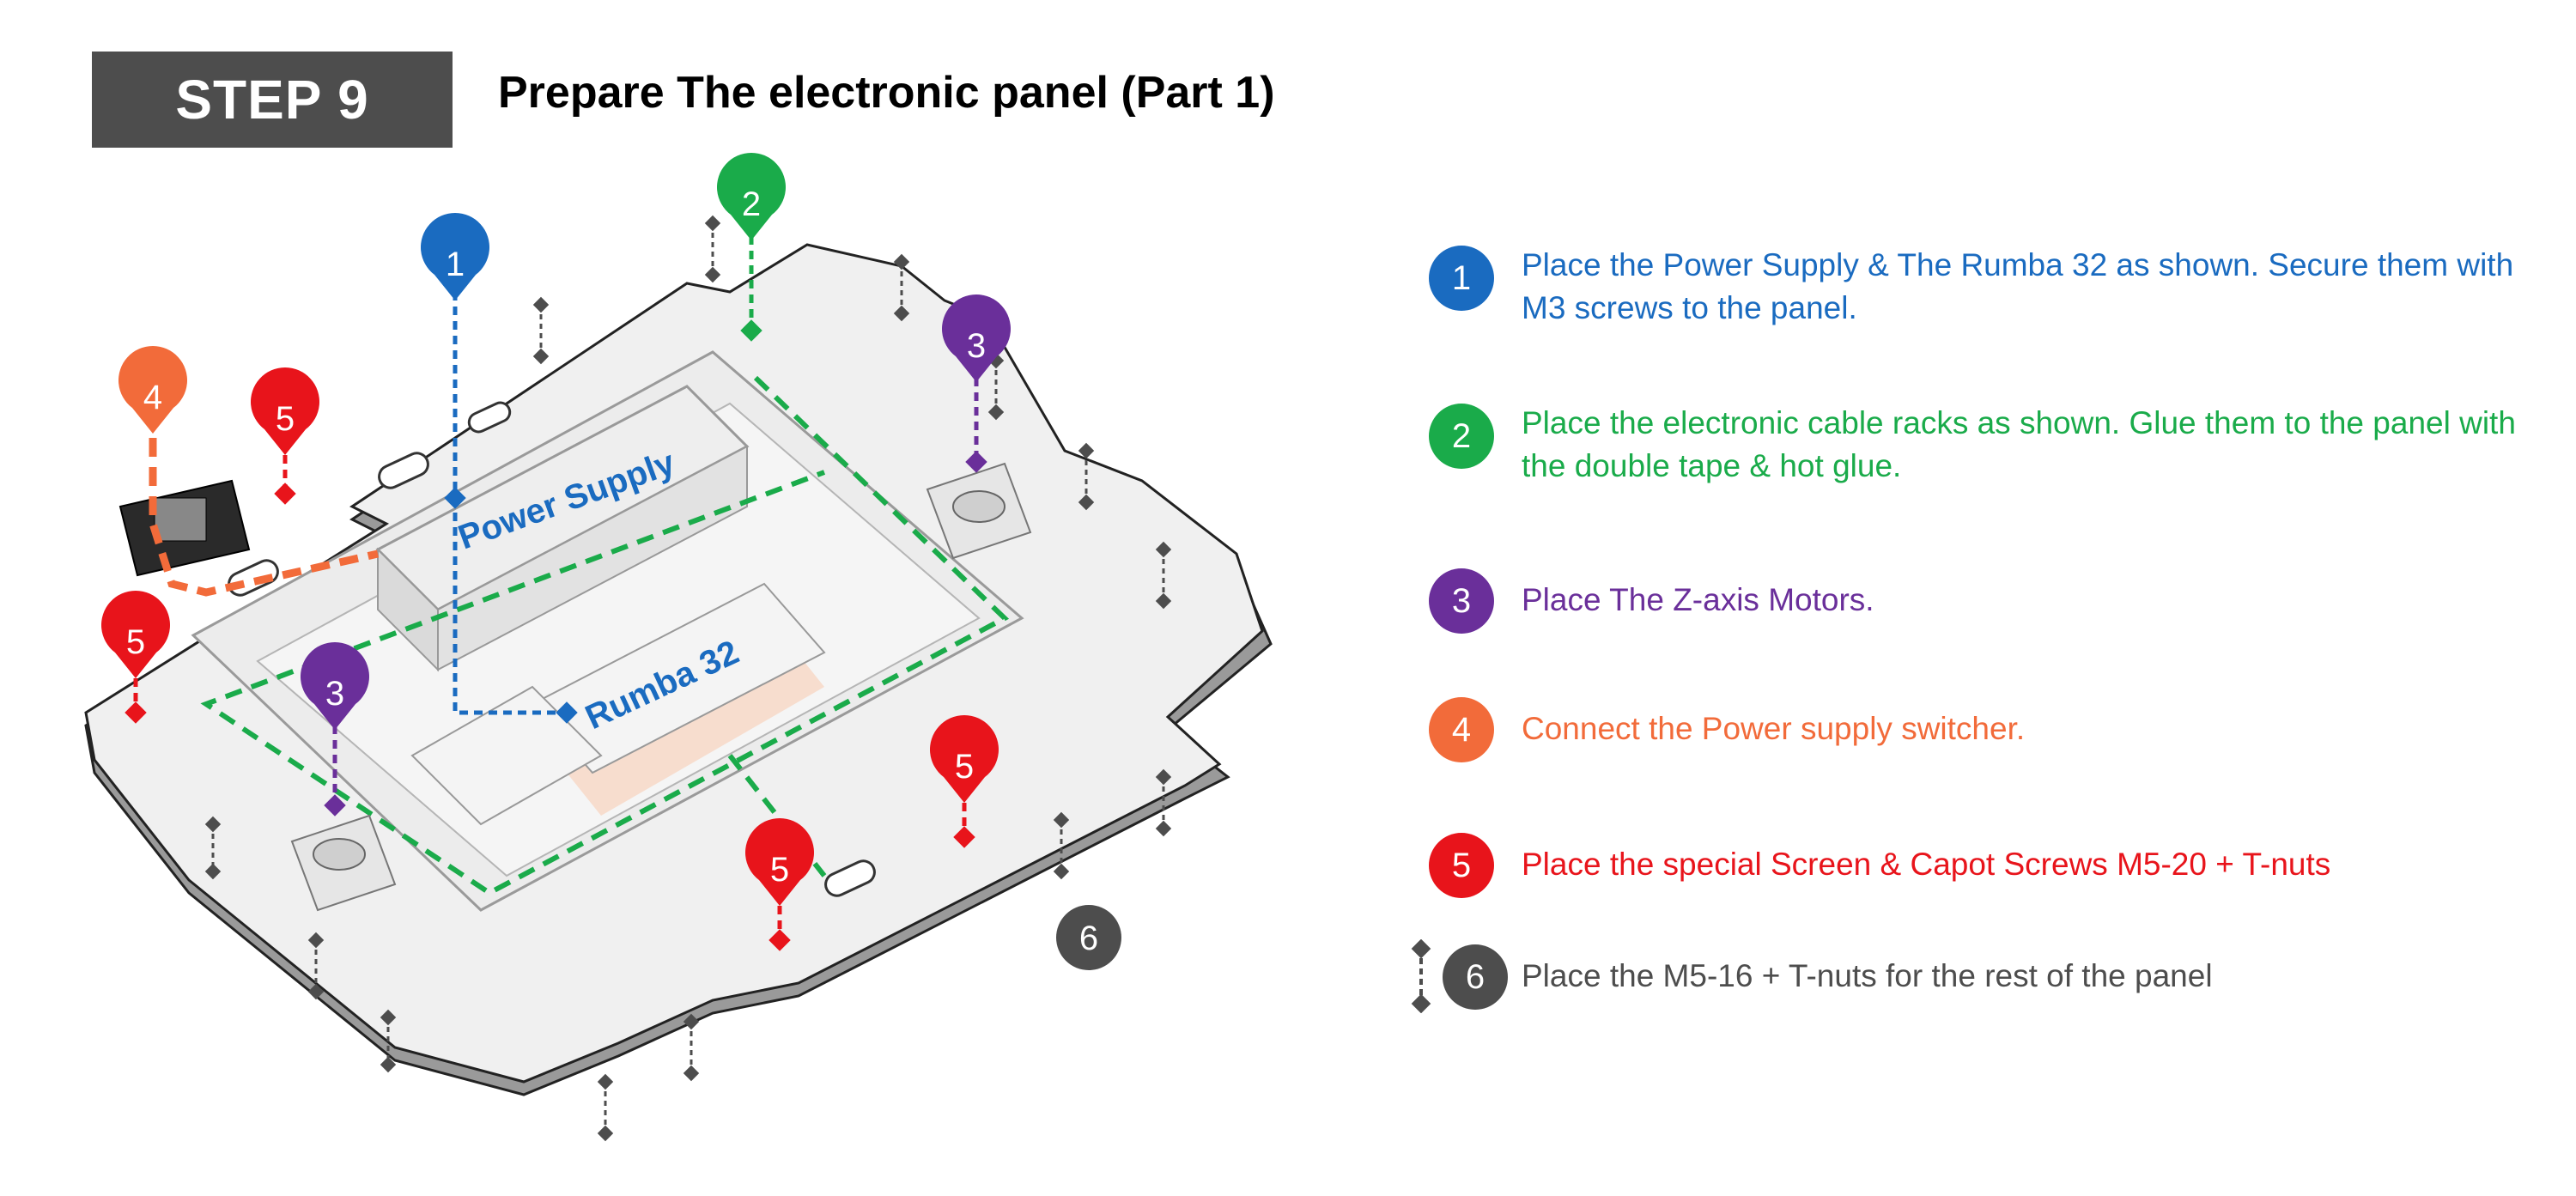  I want to click on svg-text: 4, so click(153, 397).